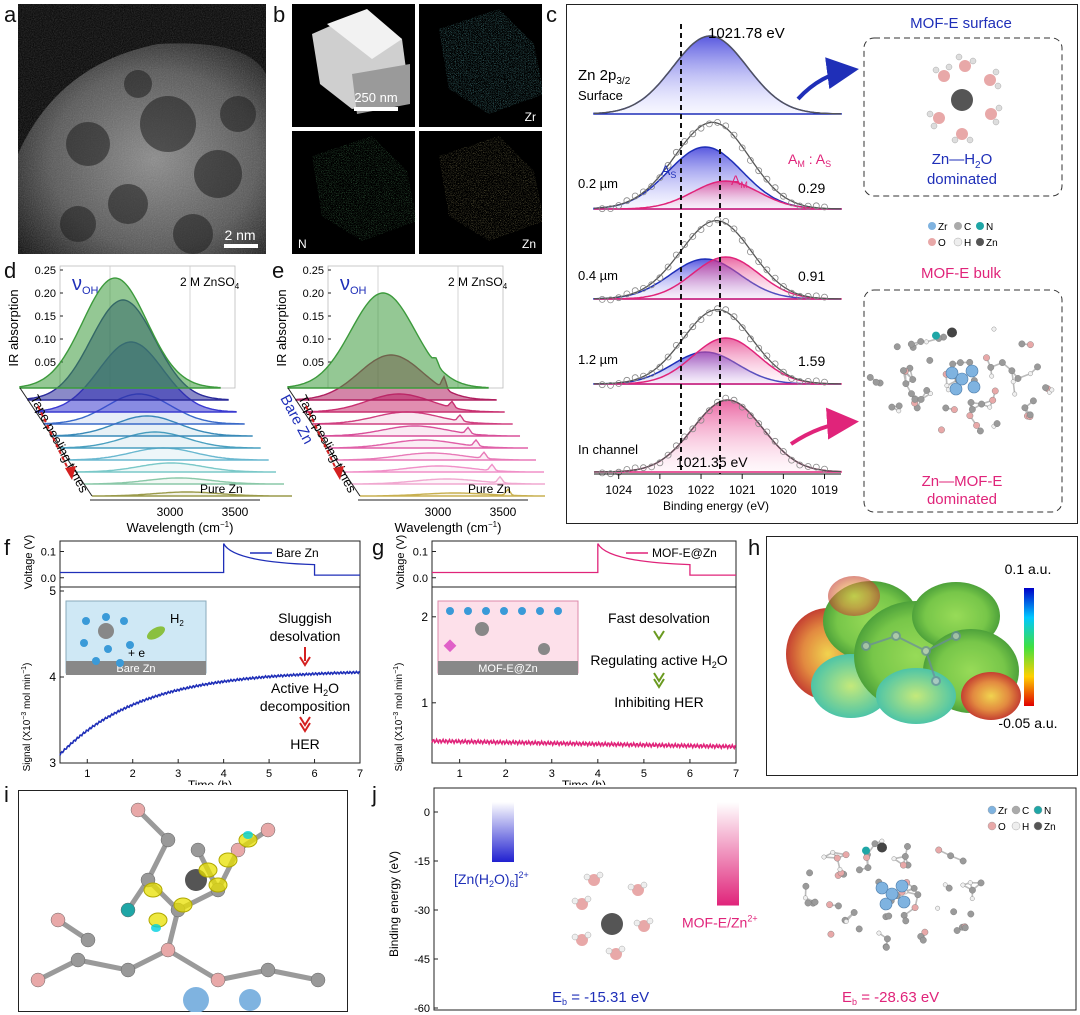  What do you see at coordinates (811, 188) in the screenshot?
I see `ratio-0: 0.29` at bounding box center [811, 188].